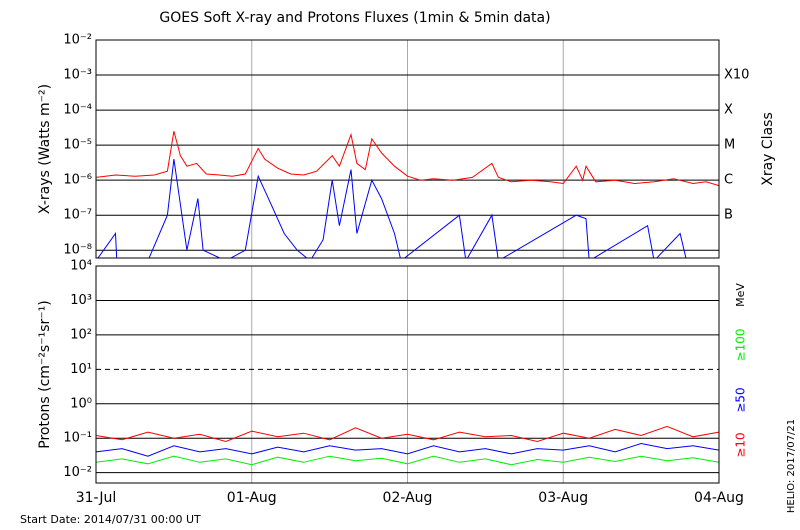 The height and width of the screenshot is (530, 800). What do you see at coordinates (736, 75) in the screenshot?
I see `class-label: X10` at bounding box center [736, 75].